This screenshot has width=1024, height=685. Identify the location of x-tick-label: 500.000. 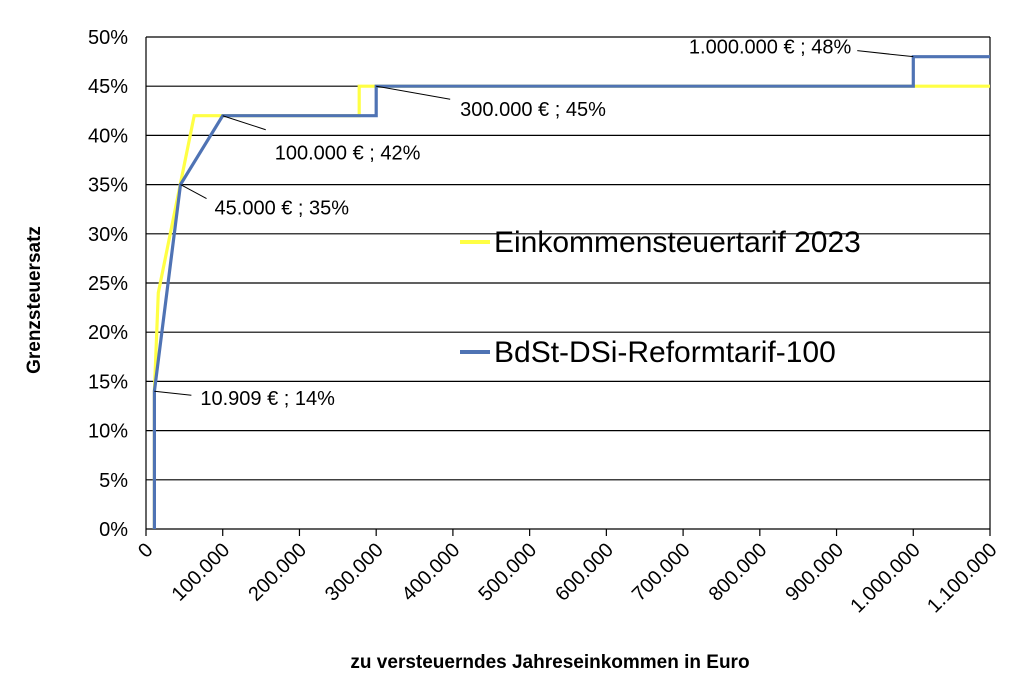
(507, 572).